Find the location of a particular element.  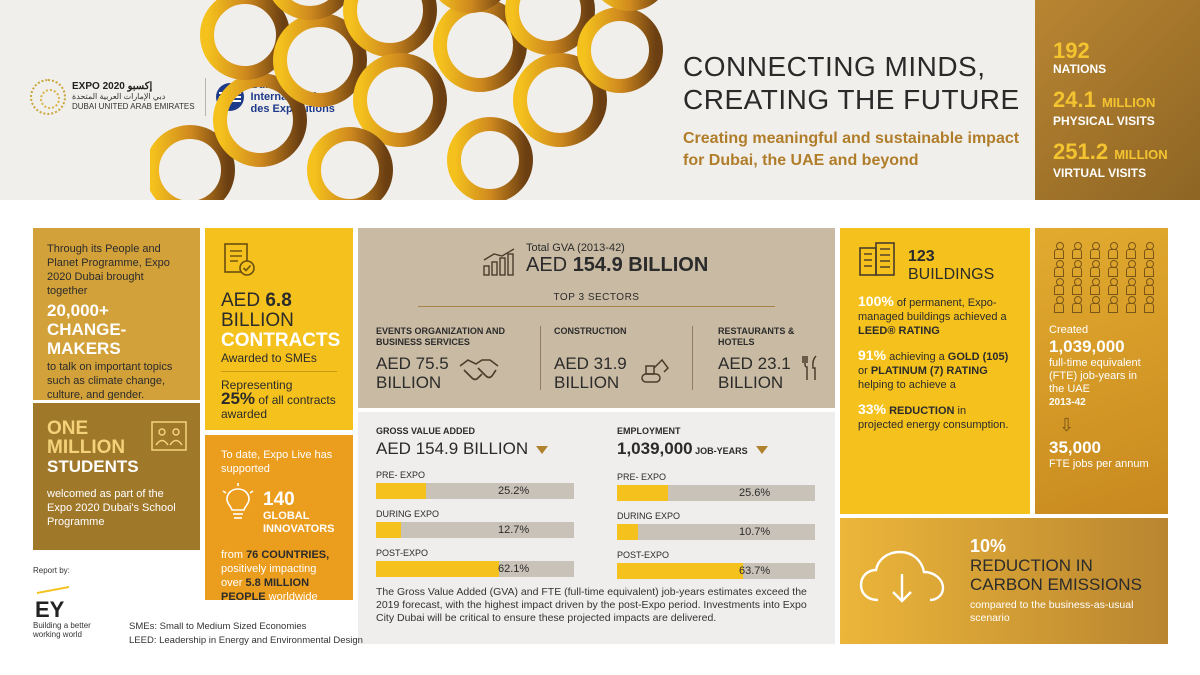

students-big2: STUDENTS is located at coordinates (93, 466).